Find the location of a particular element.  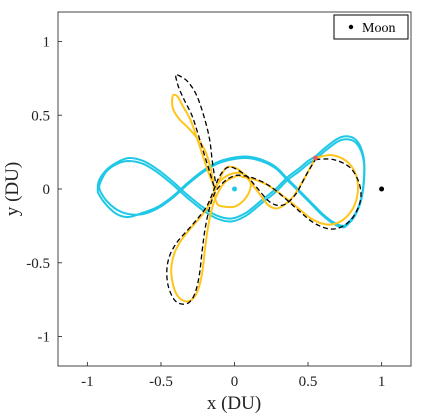

x-tick-label: -0.5 is located at coordinates (161, 382).